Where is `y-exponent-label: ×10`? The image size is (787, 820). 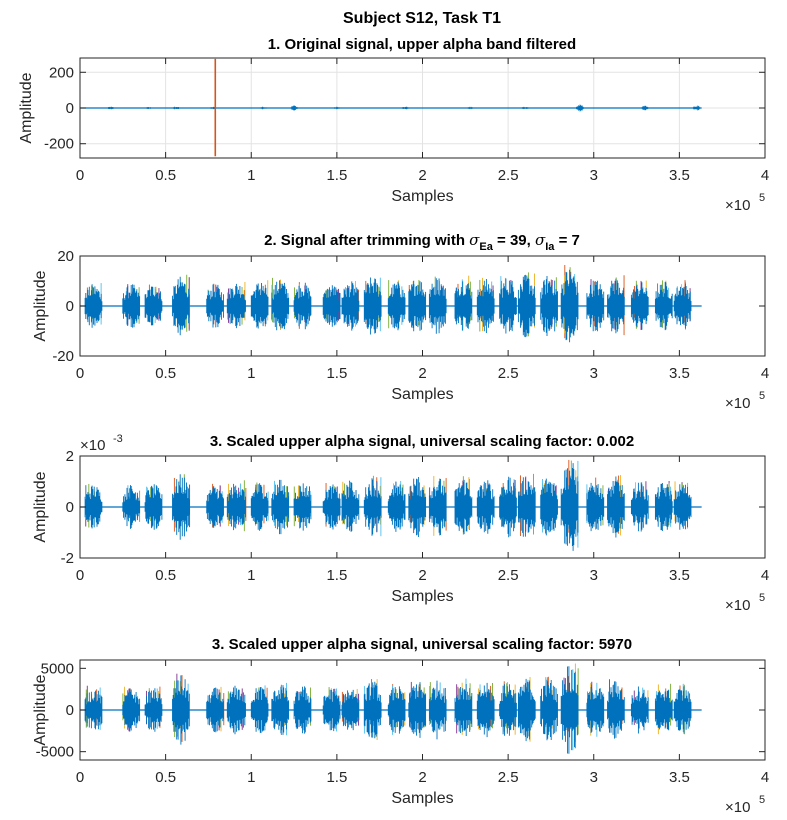 y-exponent-label: ×10 is located at coordinates (92, 445).